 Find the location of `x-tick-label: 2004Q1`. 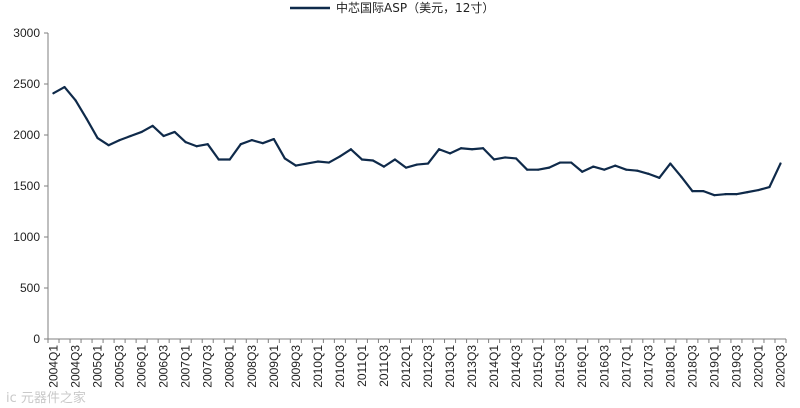

x-tick-label: 2004Q1 is located at coordinates (54, 366).